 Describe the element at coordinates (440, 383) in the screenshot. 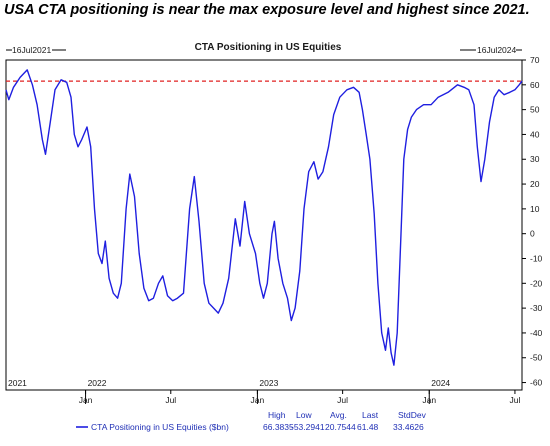

I see `x-year-label: 2024` at that location.